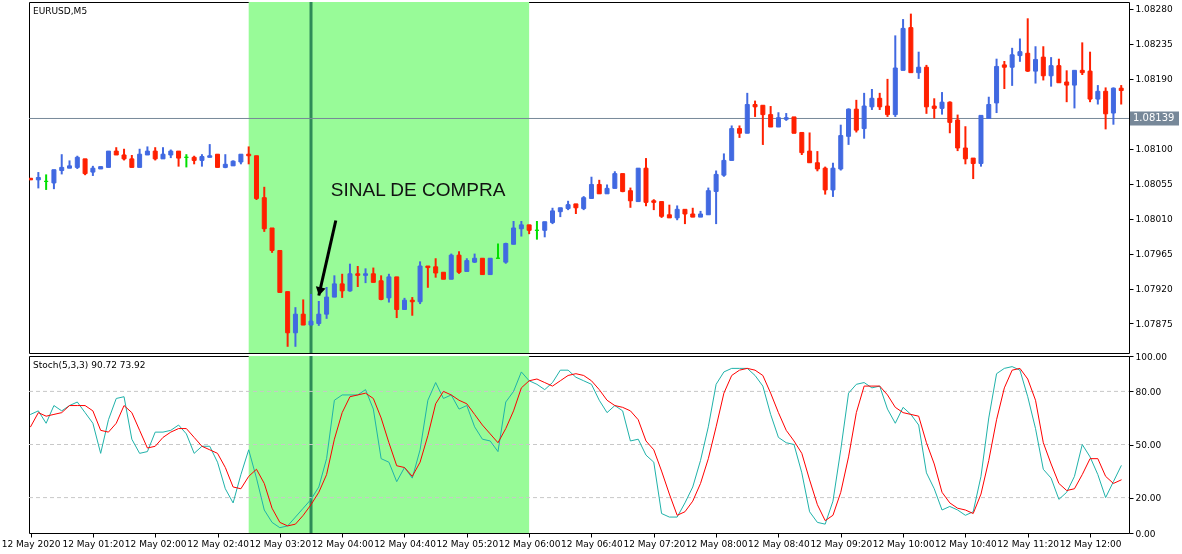 This screenshot has height=554, width=1182. I want to click on x-tick-label: 12 May 07:20, so click(654, 543).